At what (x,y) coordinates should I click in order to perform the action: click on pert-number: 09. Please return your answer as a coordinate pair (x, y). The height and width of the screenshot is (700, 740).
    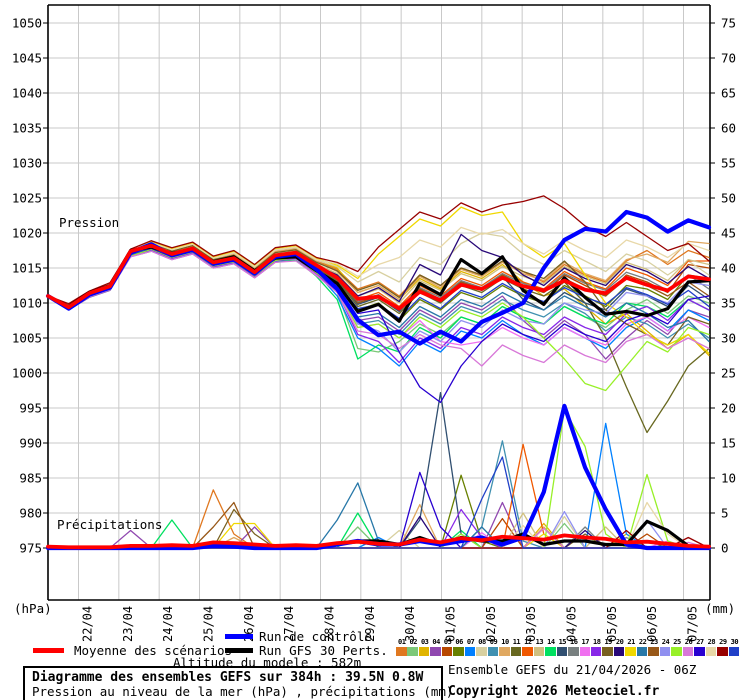
    Looking at the image, I should click on (493, 642).